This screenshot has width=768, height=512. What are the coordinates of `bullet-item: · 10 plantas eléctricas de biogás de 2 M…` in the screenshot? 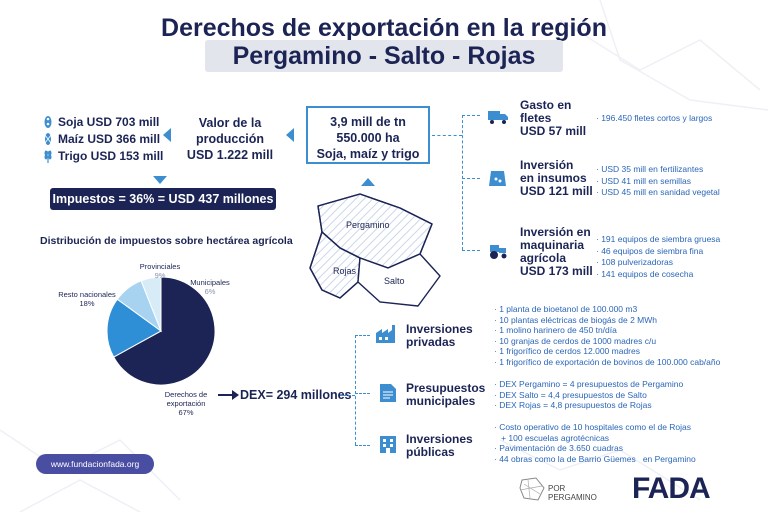 It's located at (576, 319).